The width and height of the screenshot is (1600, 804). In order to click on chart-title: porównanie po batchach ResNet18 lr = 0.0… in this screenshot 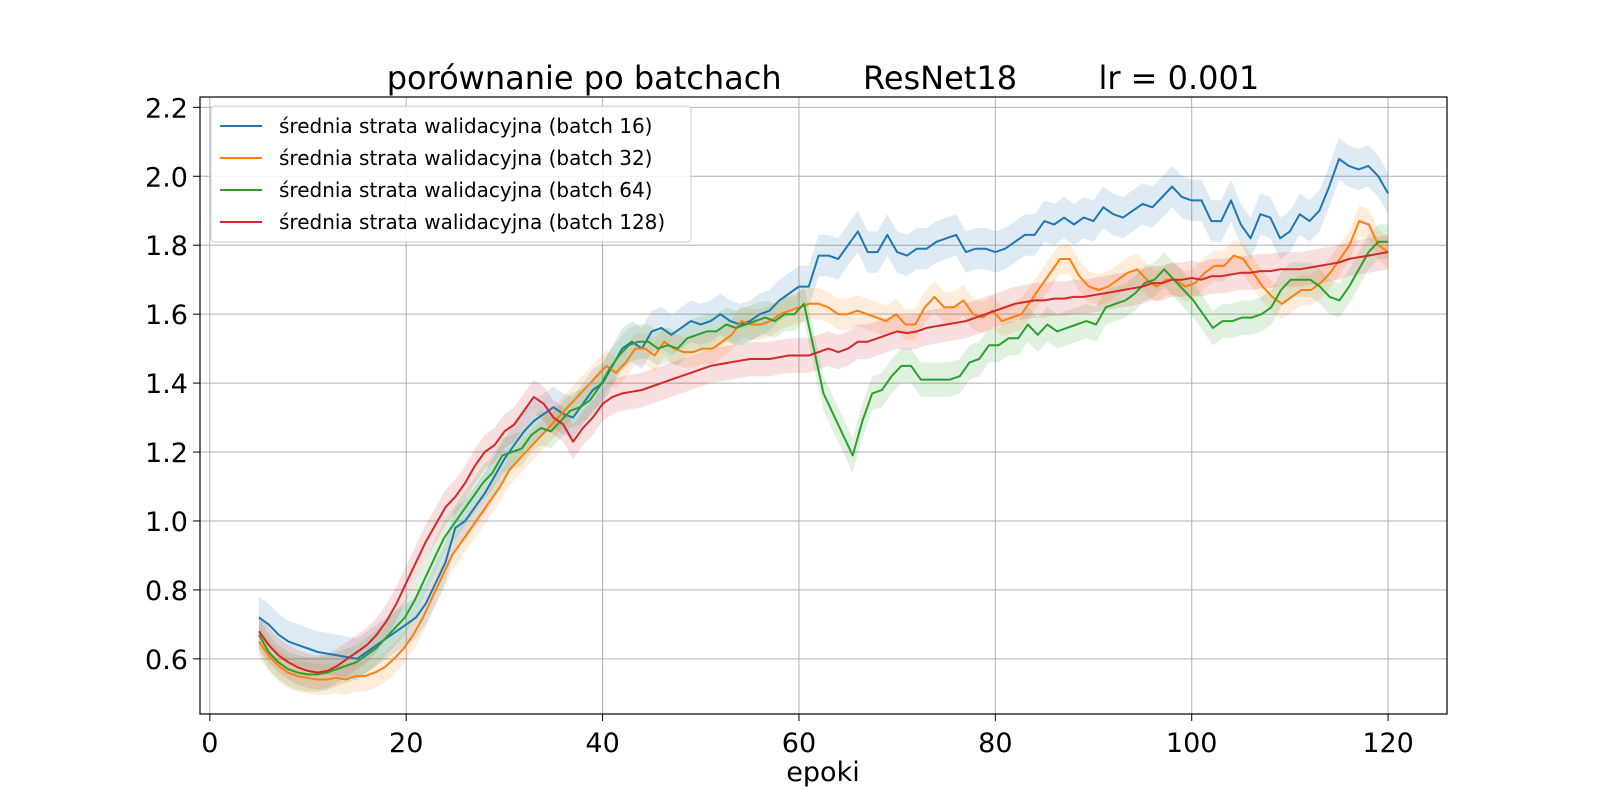, I will do `click(823, 78)`.